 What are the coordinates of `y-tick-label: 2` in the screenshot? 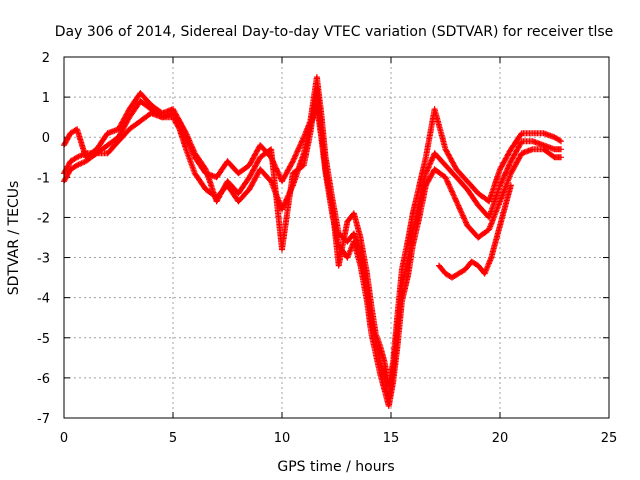 It's located at (46, 58).